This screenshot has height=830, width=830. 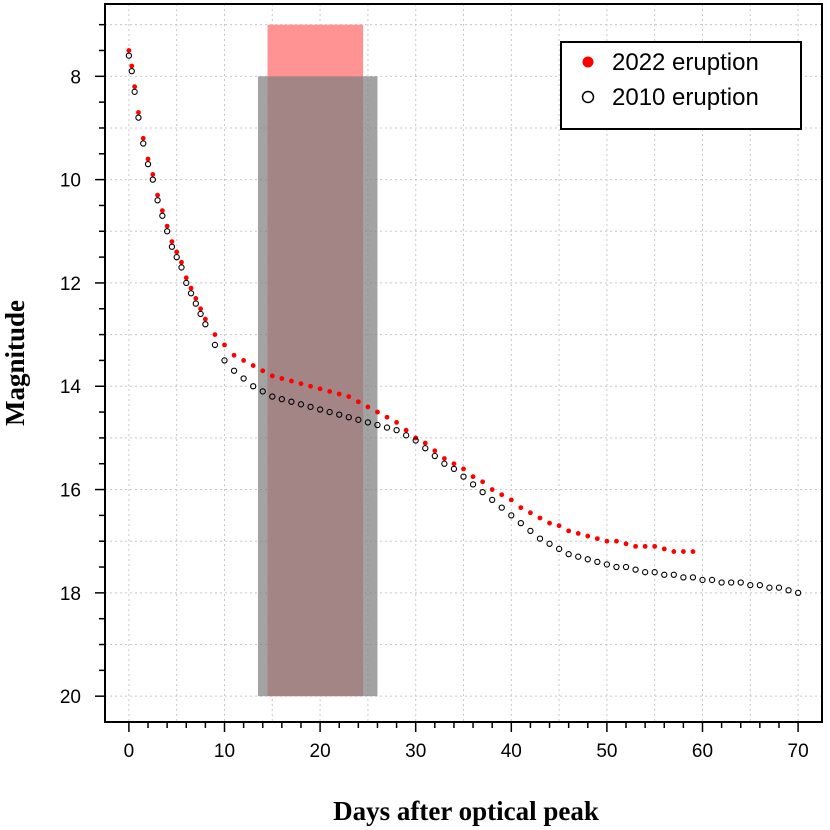 I want to click on y-axis: 8 10 12 14 16 18 20, so click(x=82, y=365).